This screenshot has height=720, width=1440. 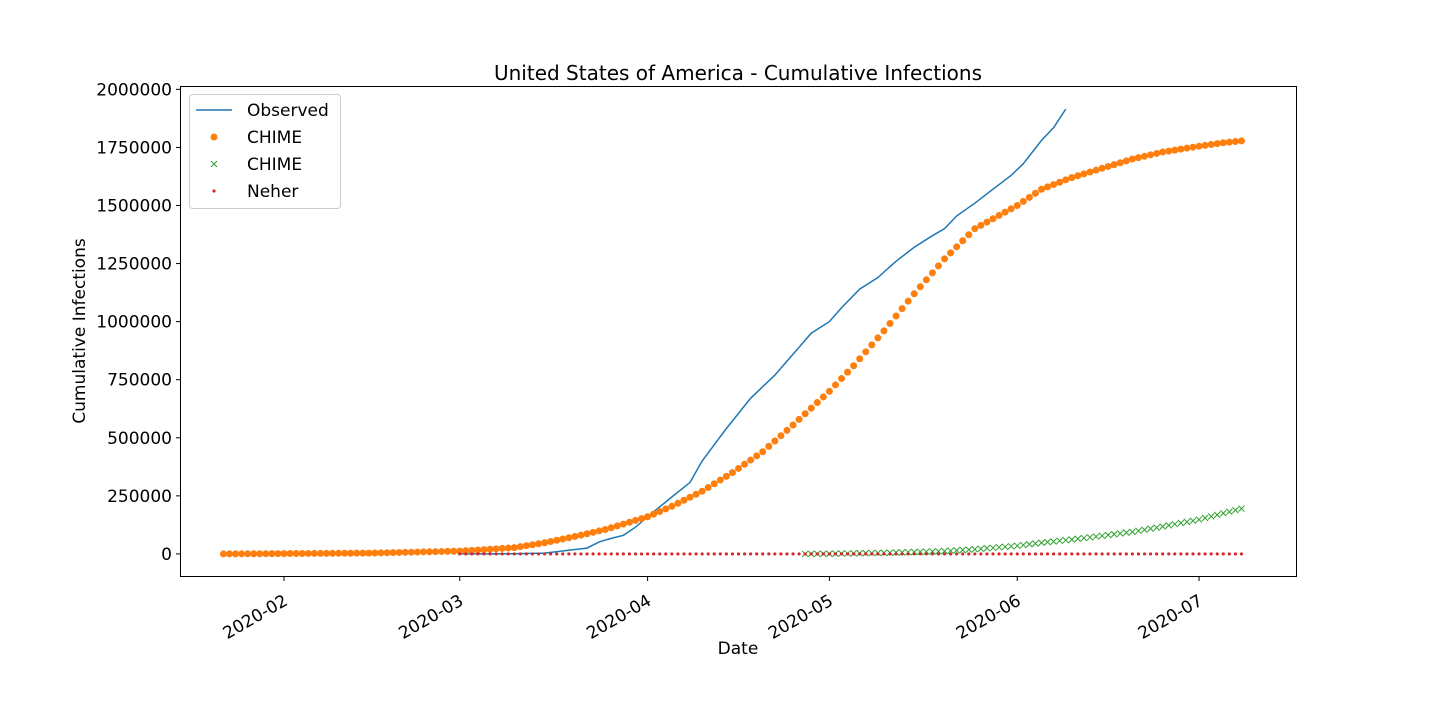 I want to click on legend-box, so click(x=265, y=151).